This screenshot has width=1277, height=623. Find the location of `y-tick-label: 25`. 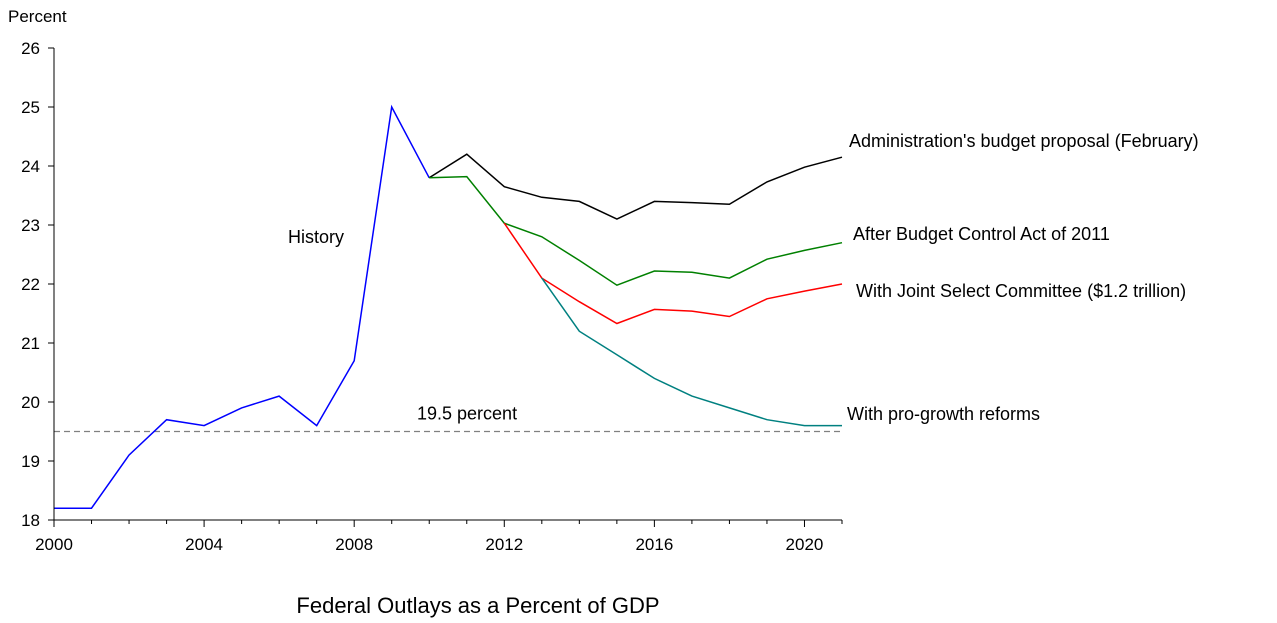

y-tick-label: 25 is located at coordinates (30, 107).